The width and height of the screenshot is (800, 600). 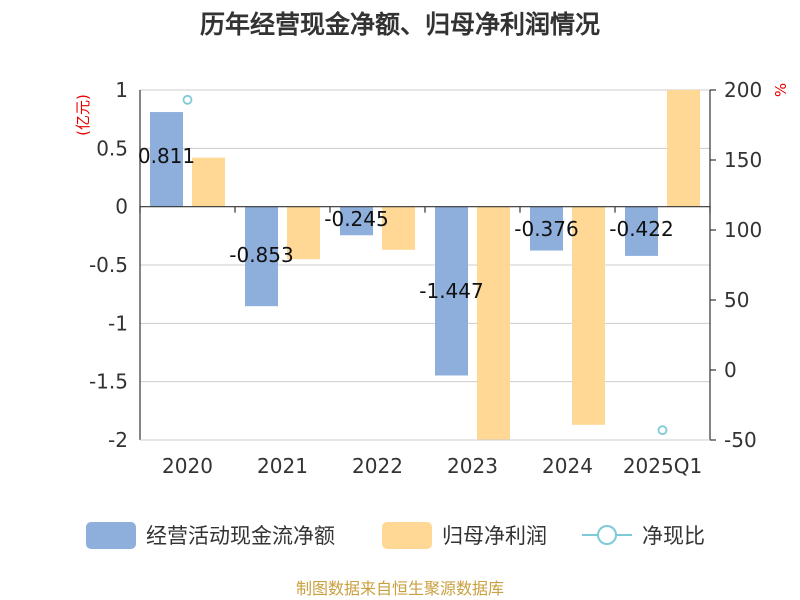 I want to click on cash-flow-data-label: -0.376, so click(x=546, y=229).